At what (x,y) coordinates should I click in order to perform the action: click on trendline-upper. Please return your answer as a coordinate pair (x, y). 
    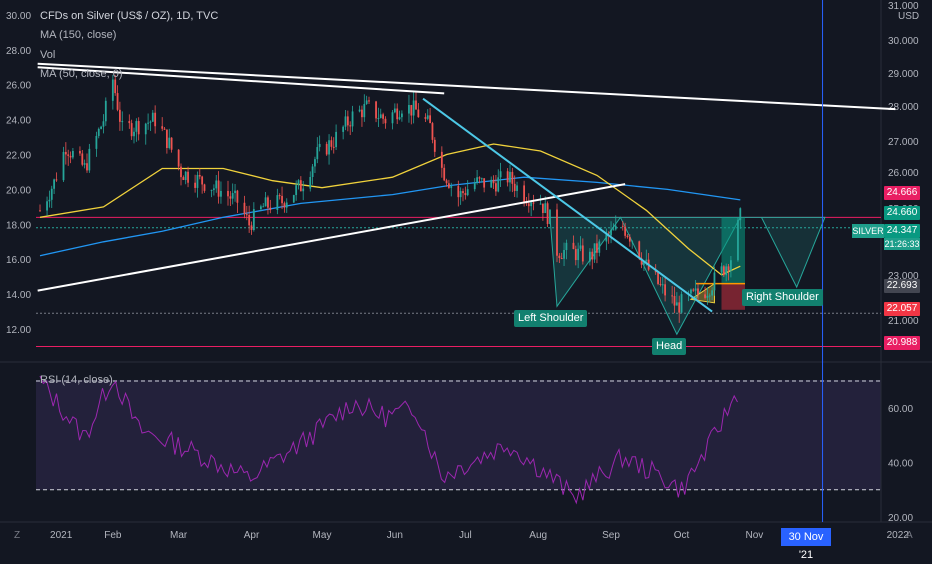
    Looking at the image, I should click on (466, 86).